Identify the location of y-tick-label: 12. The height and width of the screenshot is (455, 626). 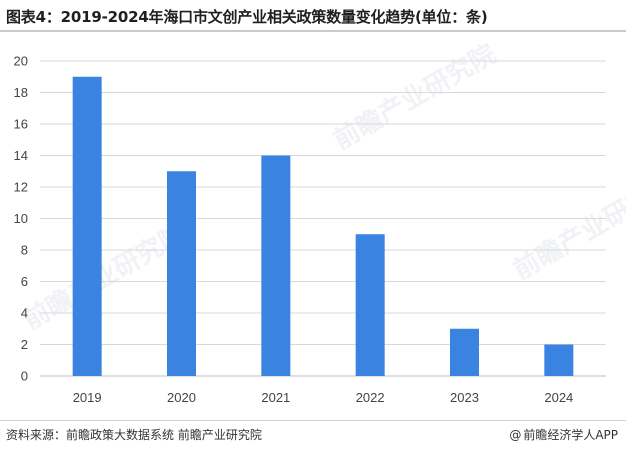
(21, 187).